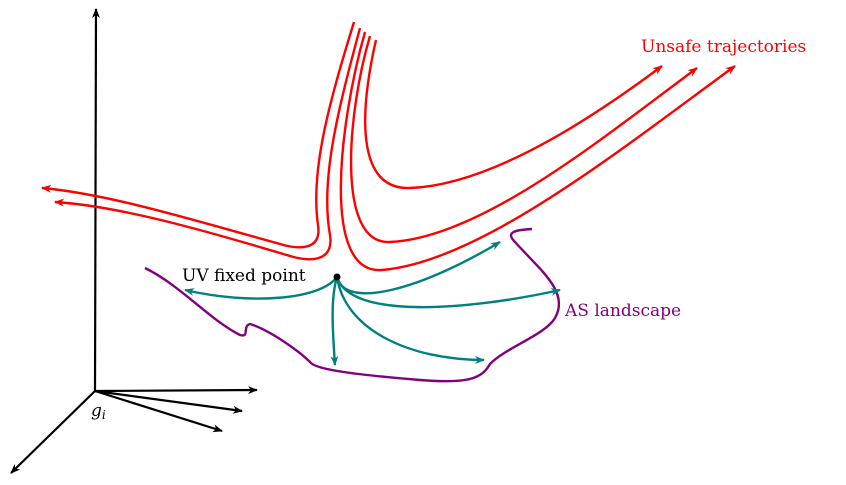 The height and width of the screenshot is (485, 846). Describe the element at coordinates (53, 432) in the screenshot. I see `axis-down-left` at that location.